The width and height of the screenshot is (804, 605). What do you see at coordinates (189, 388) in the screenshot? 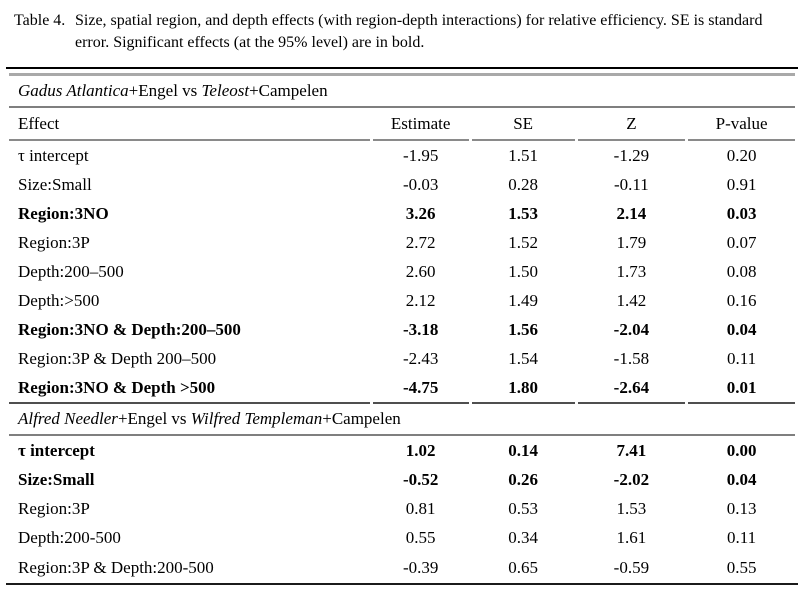
I see `effect-cell: Region:3NO & Depth >500` at bounding box center [189, 388].